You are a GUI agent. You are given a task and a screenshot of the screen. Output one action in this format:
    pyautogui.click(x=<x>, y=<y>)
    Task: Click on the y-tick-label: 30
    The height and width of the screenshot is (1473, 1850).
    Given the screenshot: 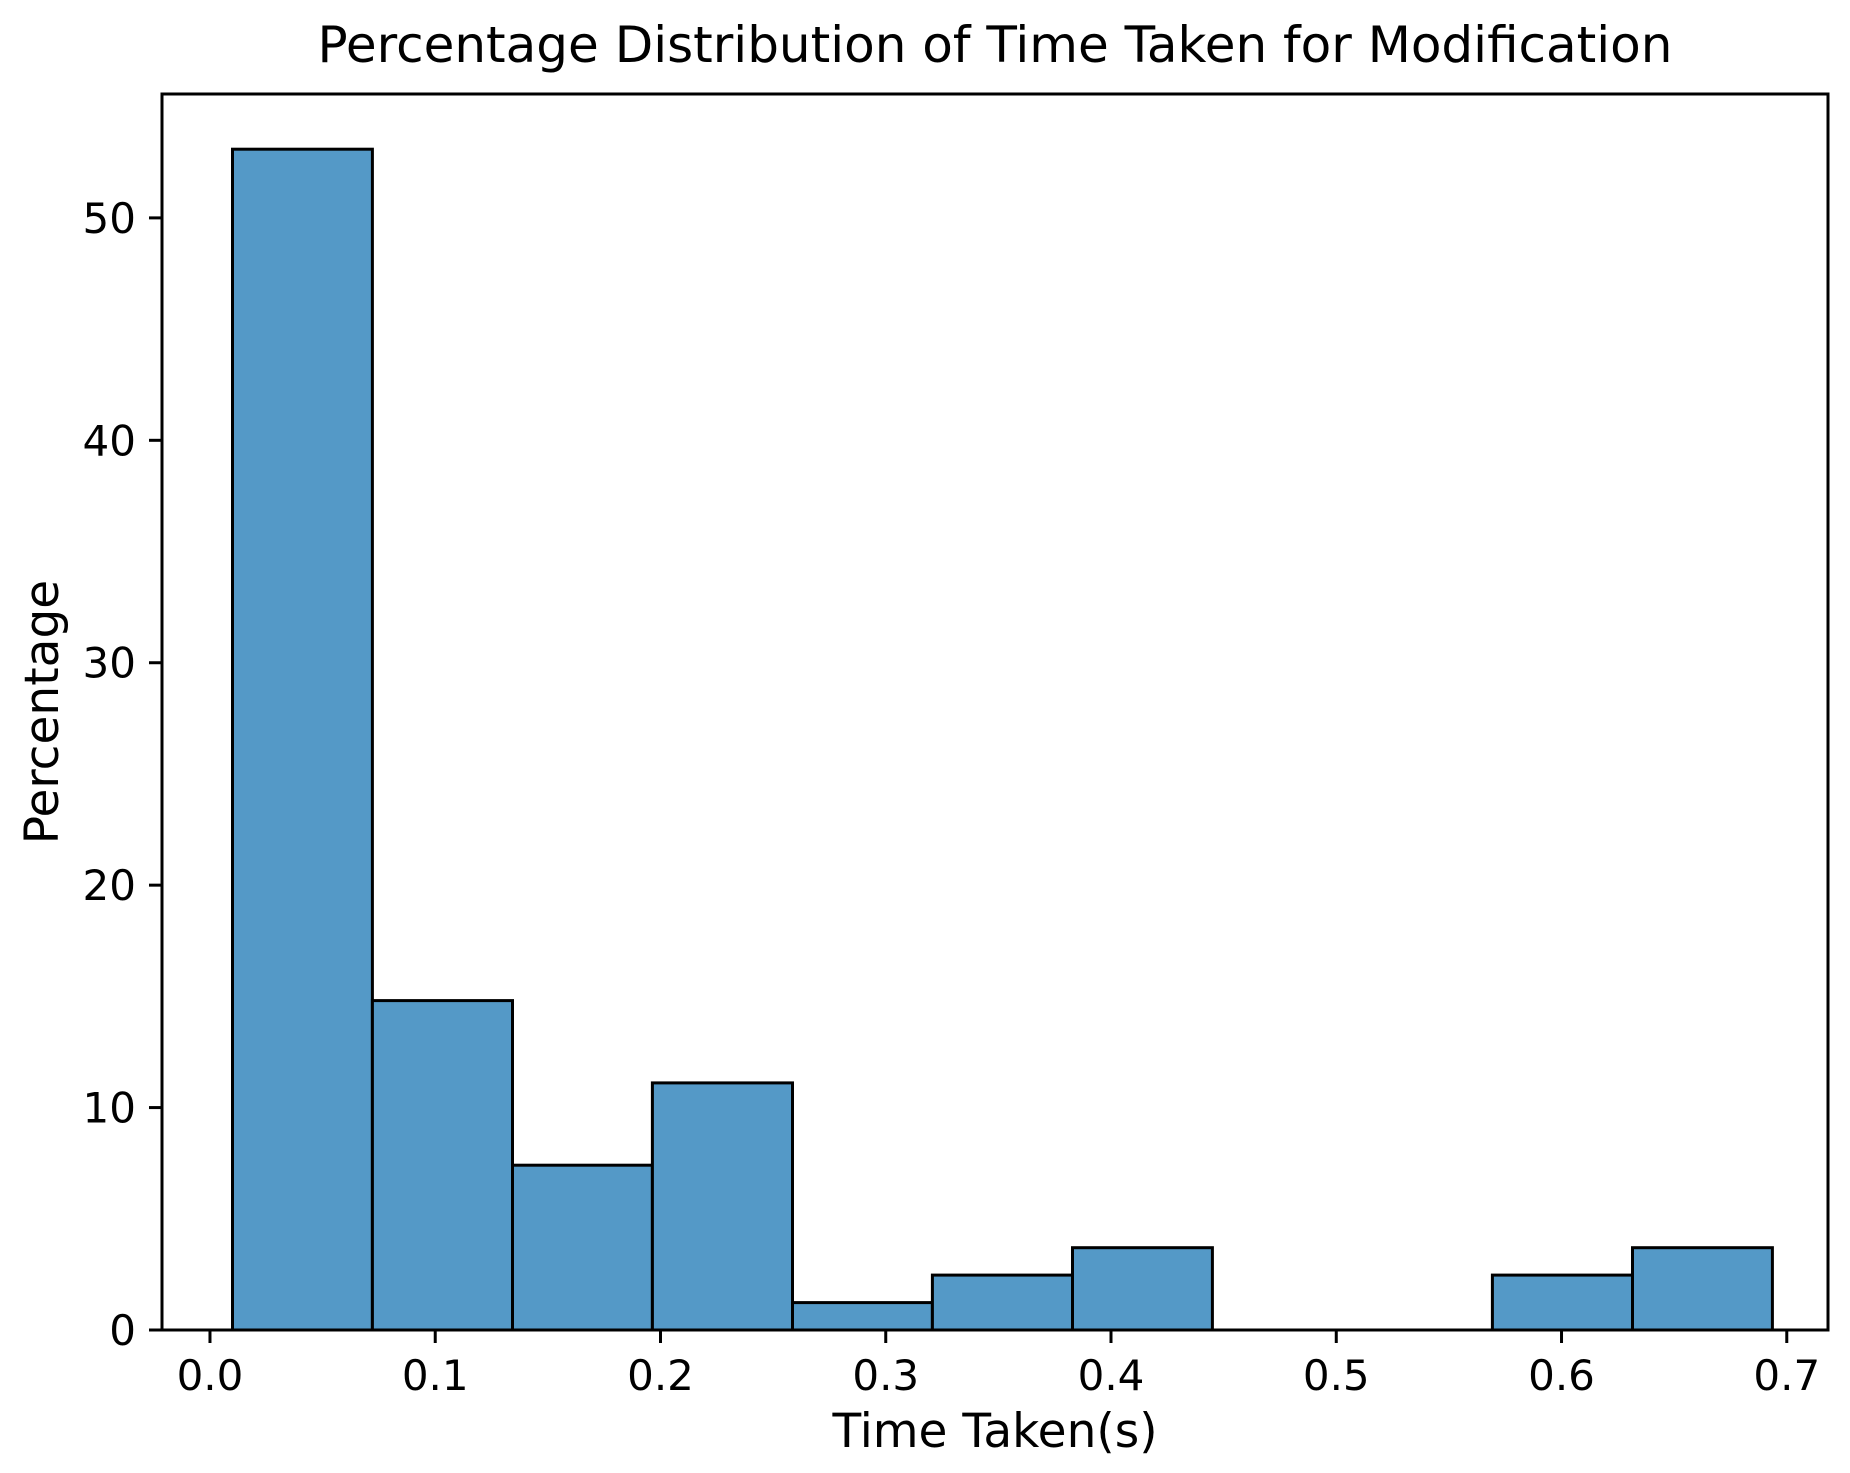 What is the action you would take?
    pyautogui.click(x=109, y=663)
    